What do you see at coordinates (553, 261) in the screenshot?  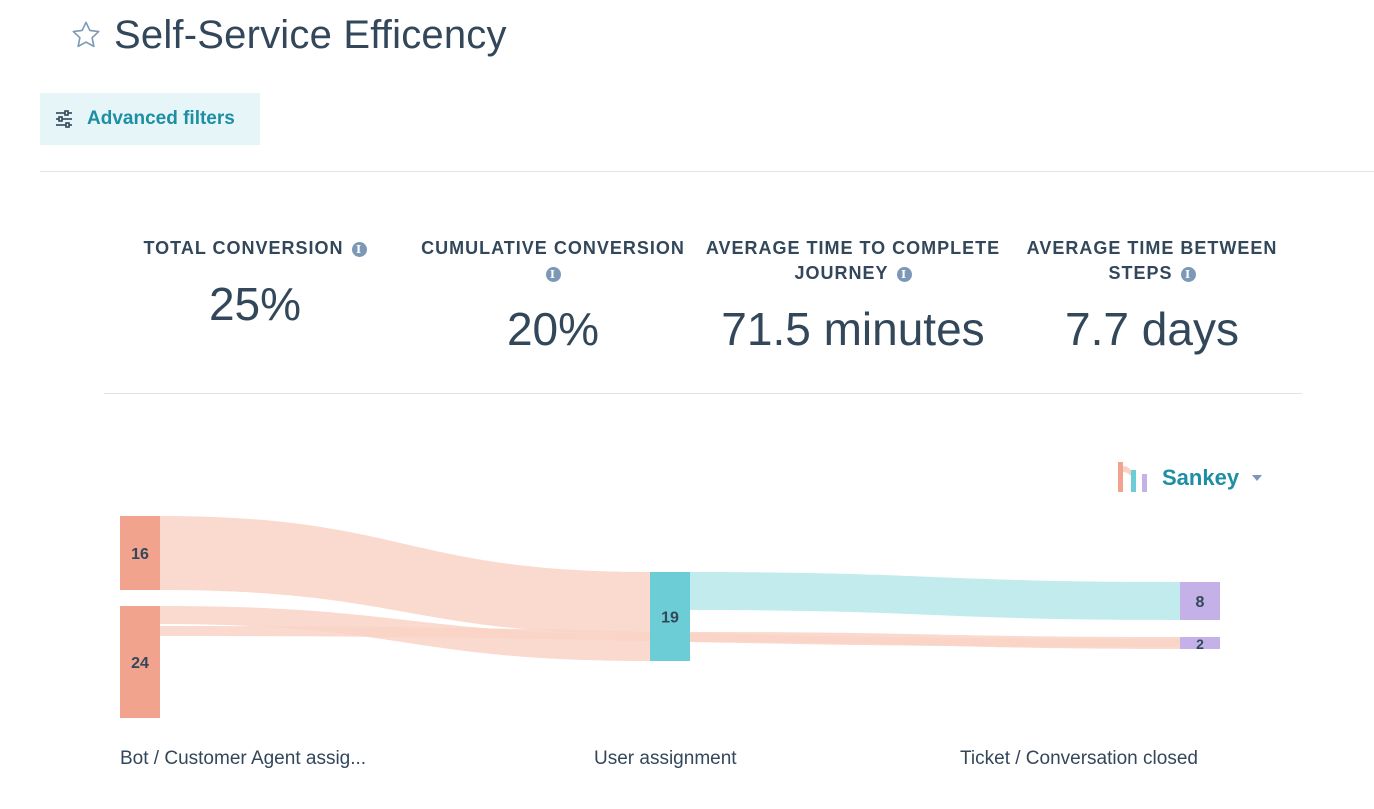 I see `kpi-label: CUMULATIVE CONVERSION i` at bounding box center [553, 261].